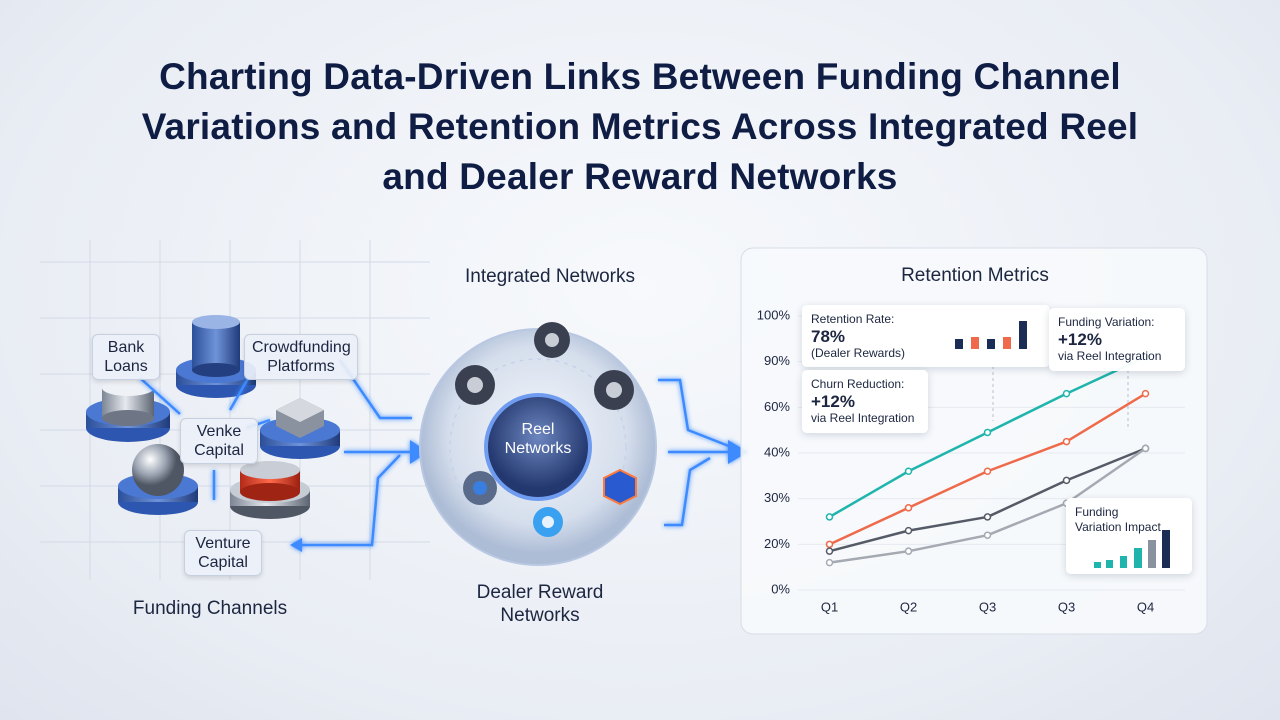  I want to click on x-tick-label: Q4, so click(1145, 606).